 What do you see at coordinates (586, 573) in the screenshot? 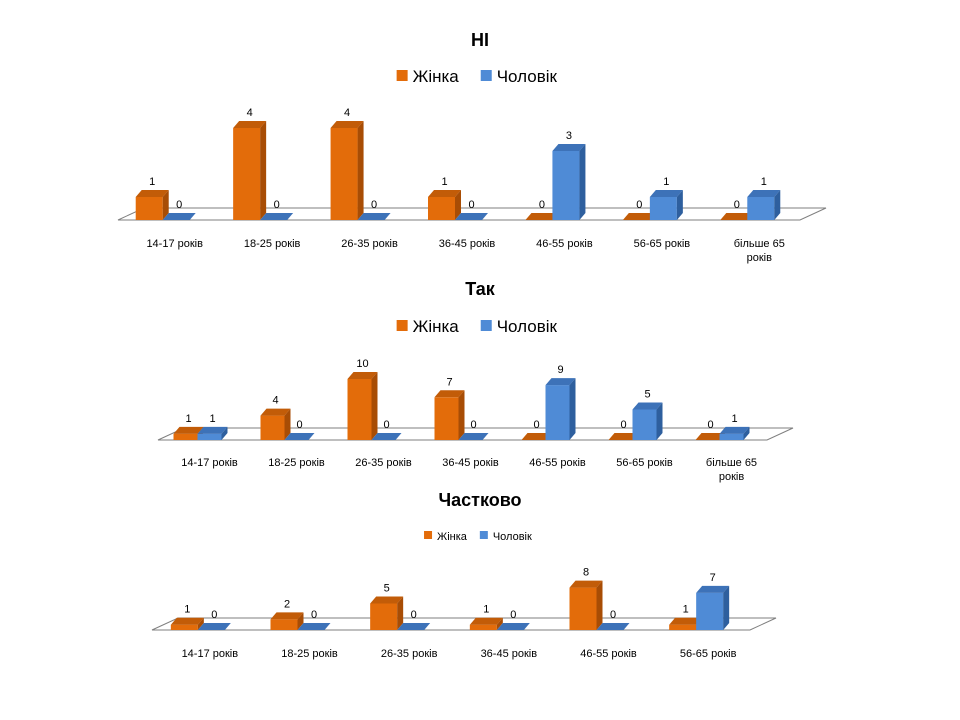
I see `data-label: 8` at bounding box center [586, 573].